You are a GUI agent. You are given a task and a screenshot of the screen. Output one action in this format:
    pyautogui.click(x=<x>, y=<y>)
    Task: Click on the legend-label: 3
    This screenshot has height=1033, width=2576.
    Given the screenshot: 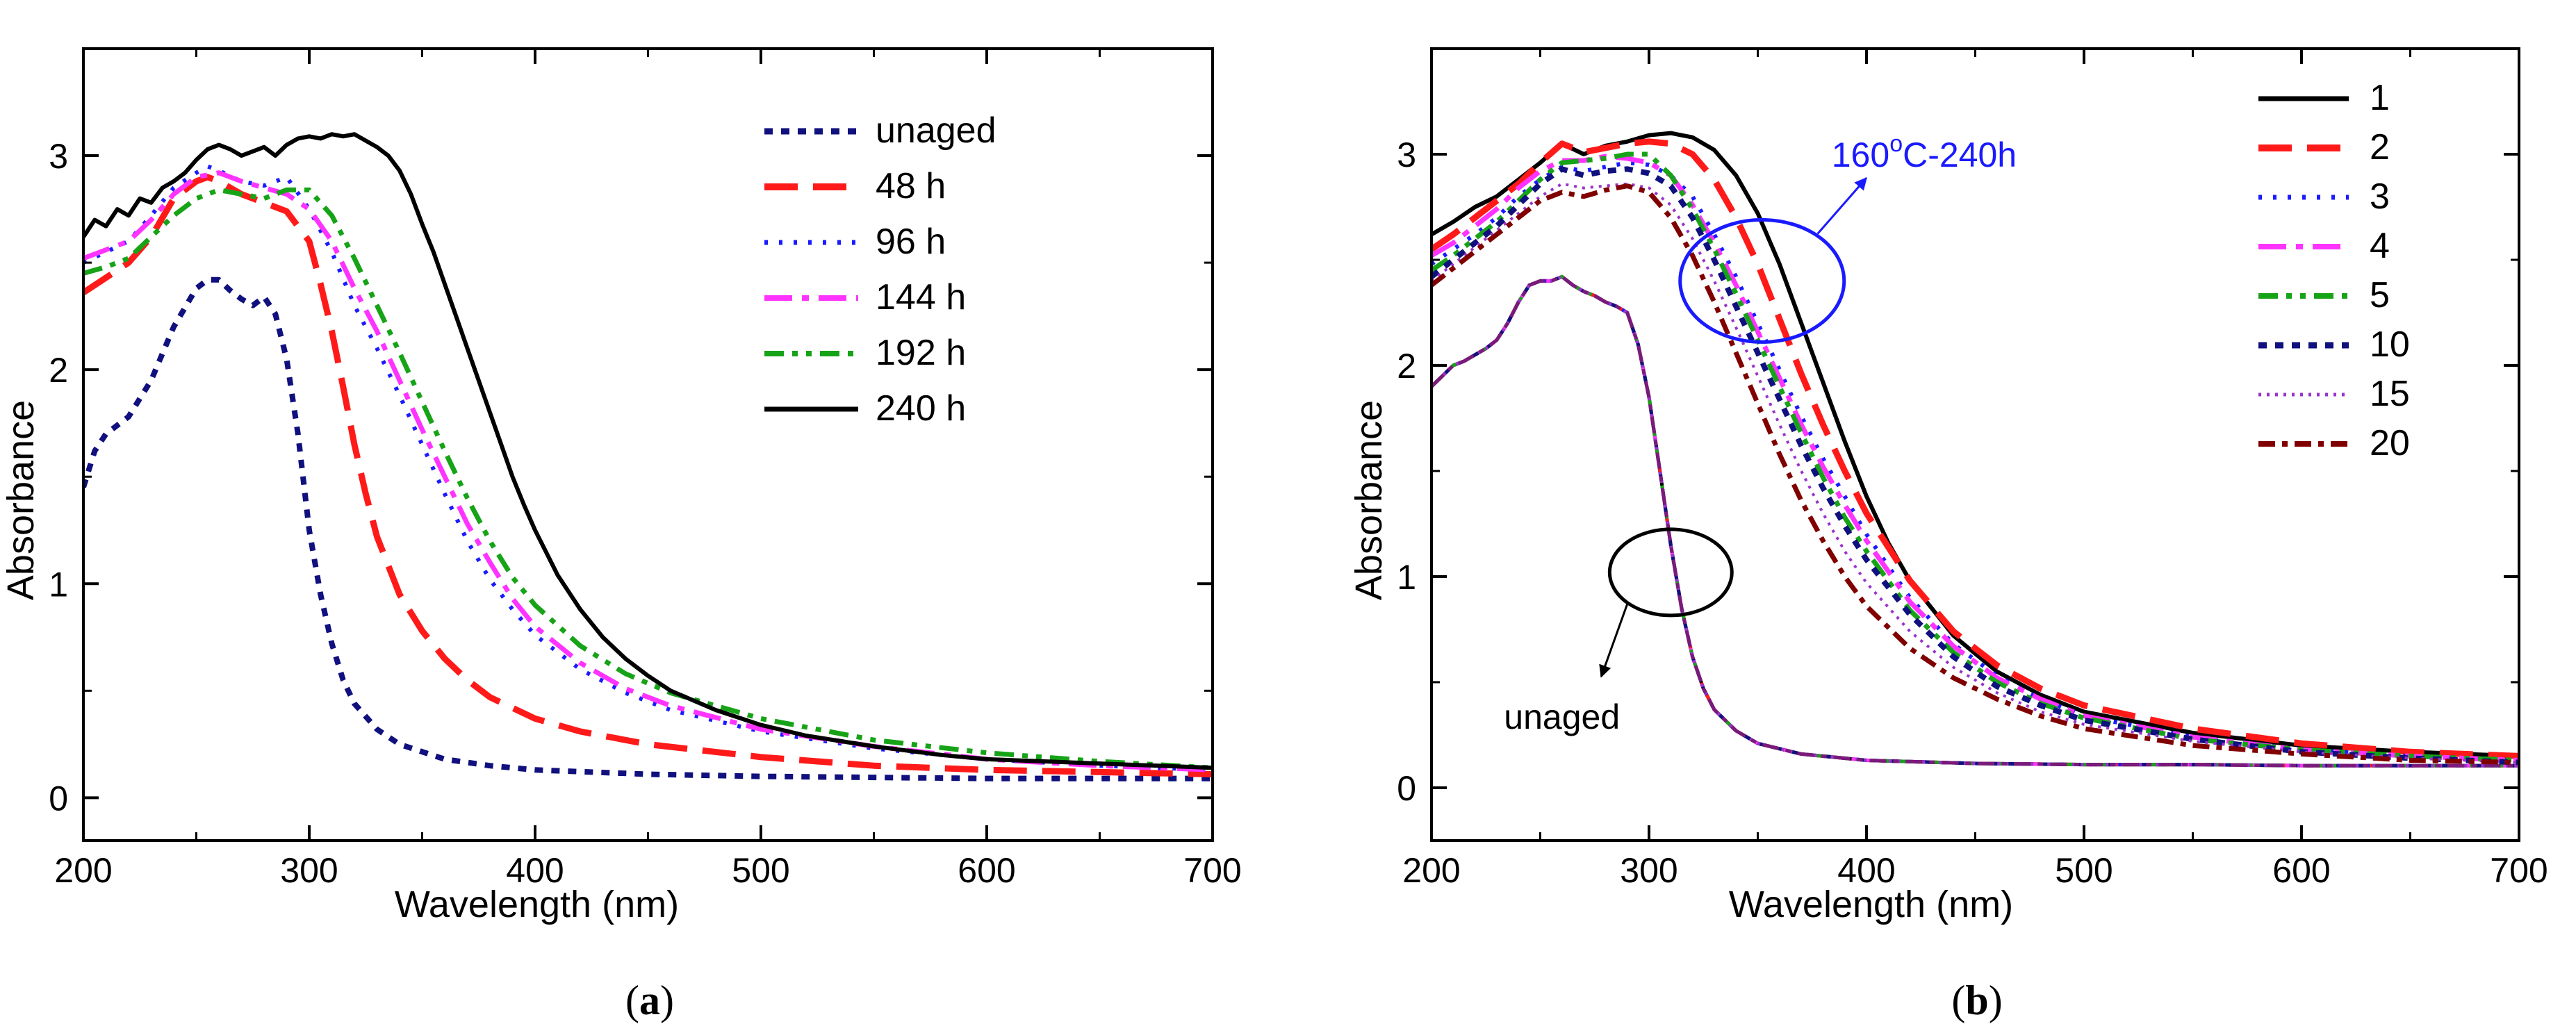 What is the action you would take?
    pyautogui.click(x=2380, y=196)
    